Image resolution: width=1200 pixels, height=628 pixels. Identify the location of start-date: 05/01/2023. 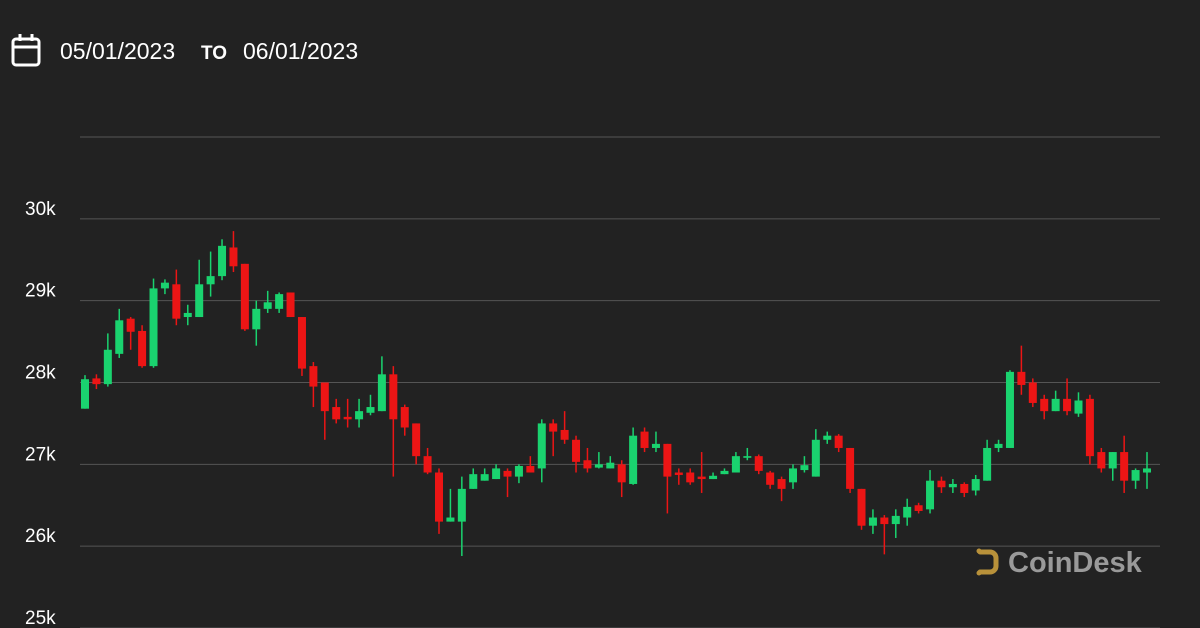
(117, 51).